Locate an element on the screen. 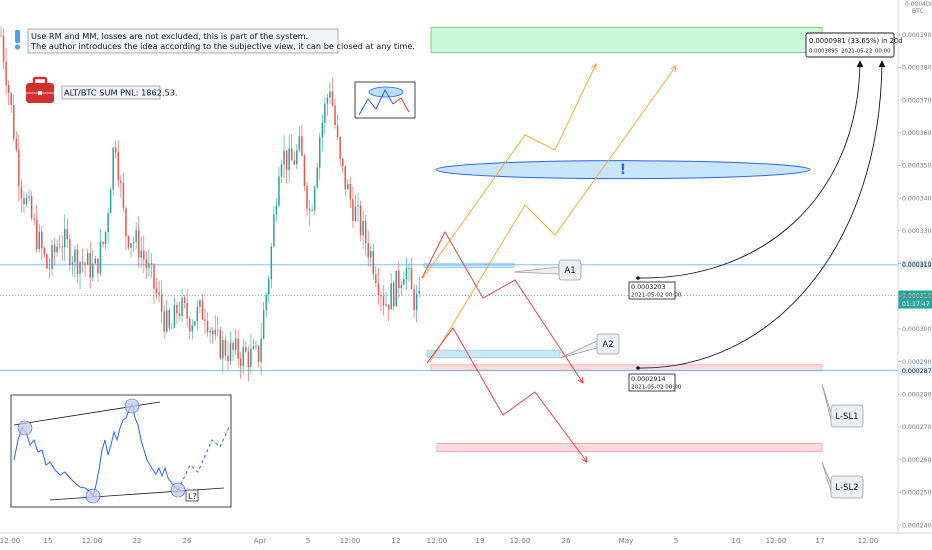 This screenshot has width=932, height=550. price-tick-label: 0.0002400 is located at coordinates (917, 525).